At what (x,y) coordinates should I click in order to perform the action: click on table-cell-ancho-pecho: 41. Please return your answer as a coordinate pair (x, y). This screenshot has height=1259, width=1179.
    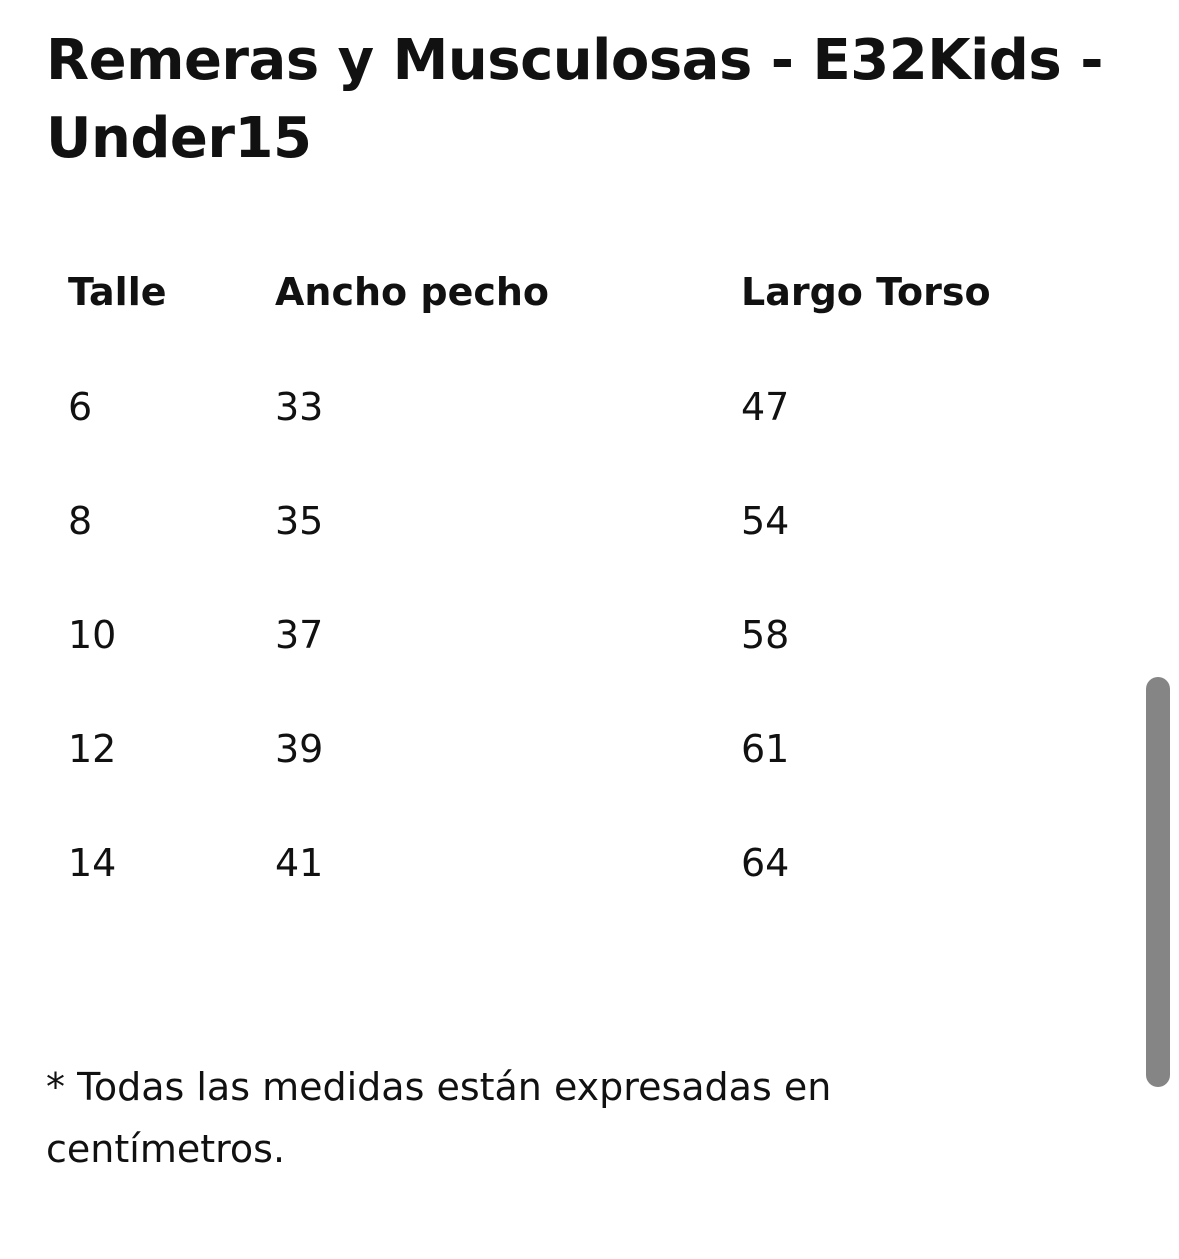
    Looking at the image, I should click on (299, 863).